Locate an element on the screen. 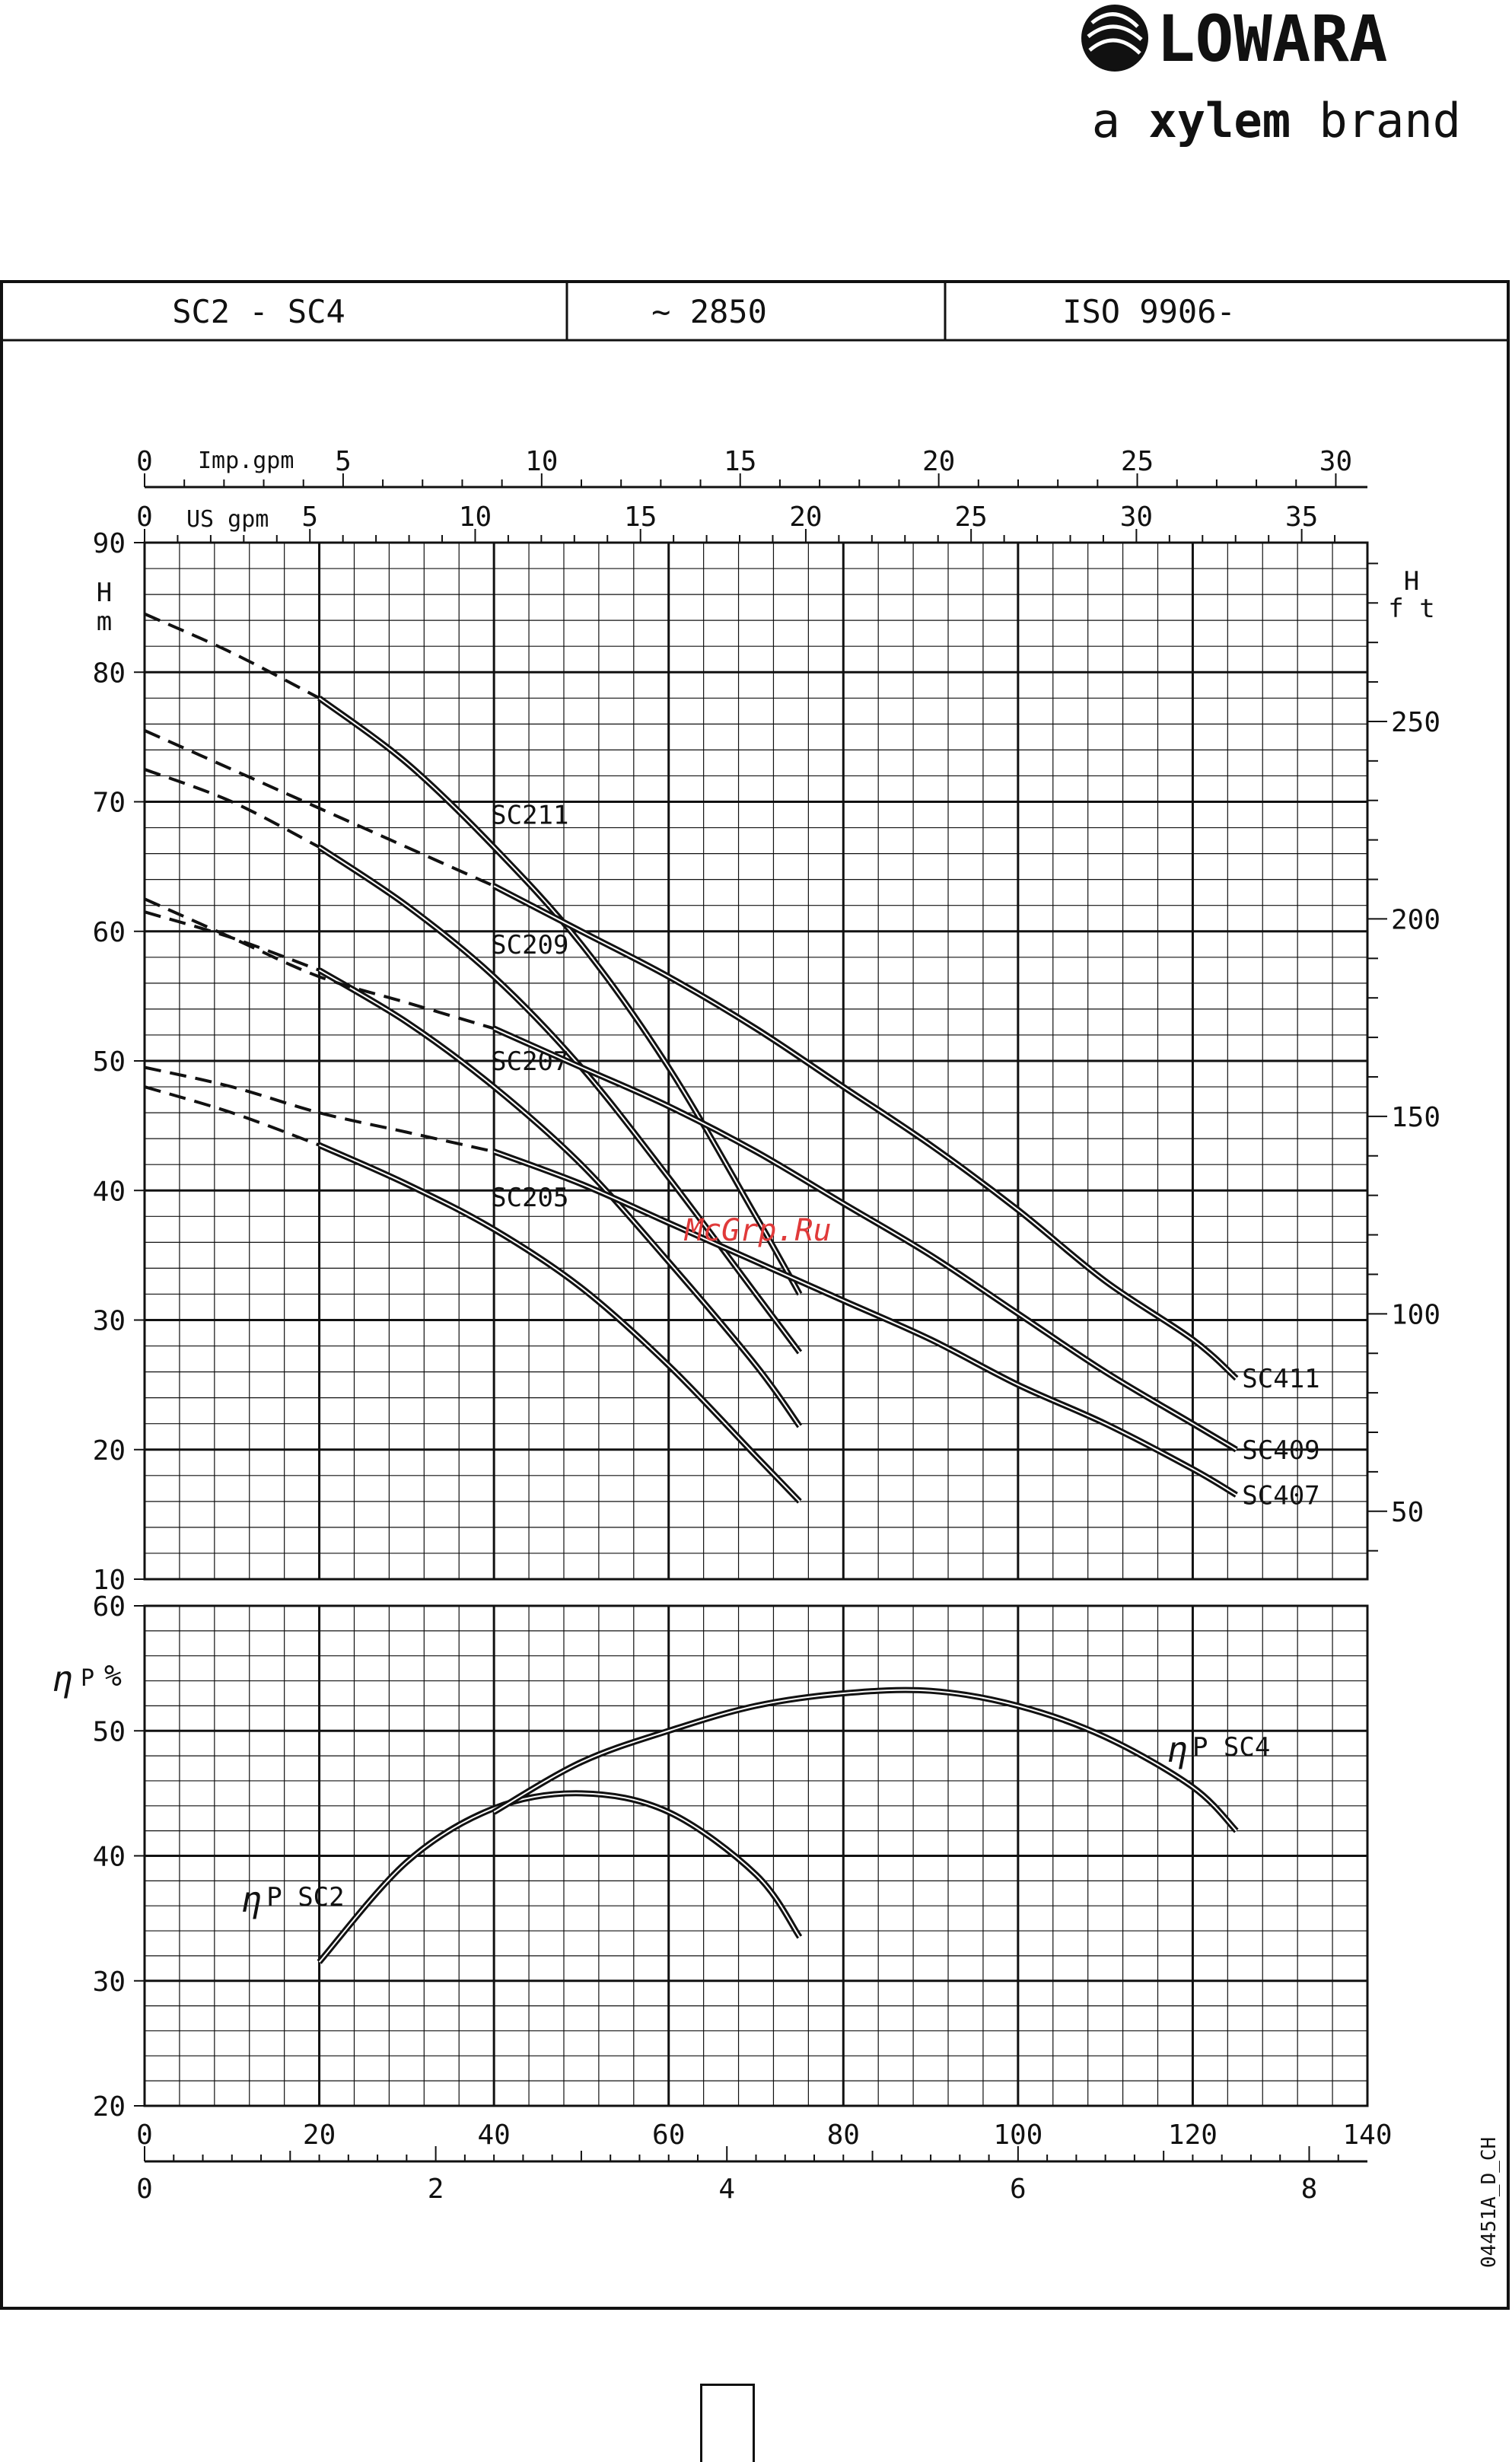 This screenshot has width=1512, height=2462. imp-gpm-tick-label: 15 is located at coordinates (740, 462).